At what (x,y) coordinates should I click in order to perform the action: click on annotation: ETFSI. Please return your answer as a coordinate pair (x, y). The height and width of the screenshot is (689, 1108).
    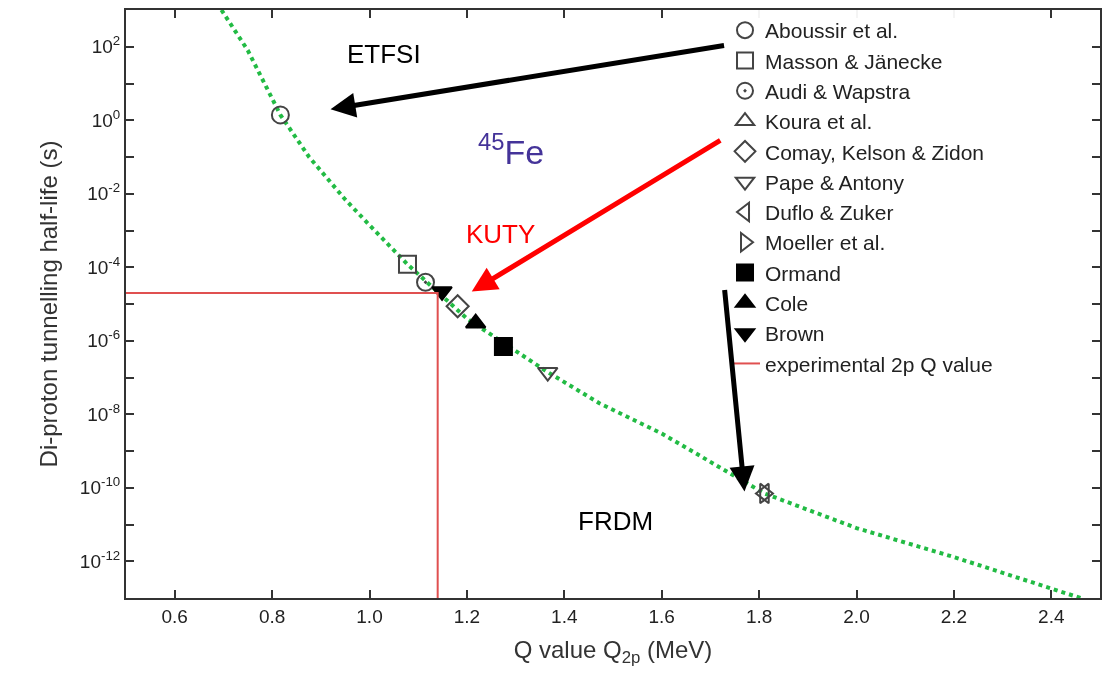
    Looking at the image, I should click on (384, 54).